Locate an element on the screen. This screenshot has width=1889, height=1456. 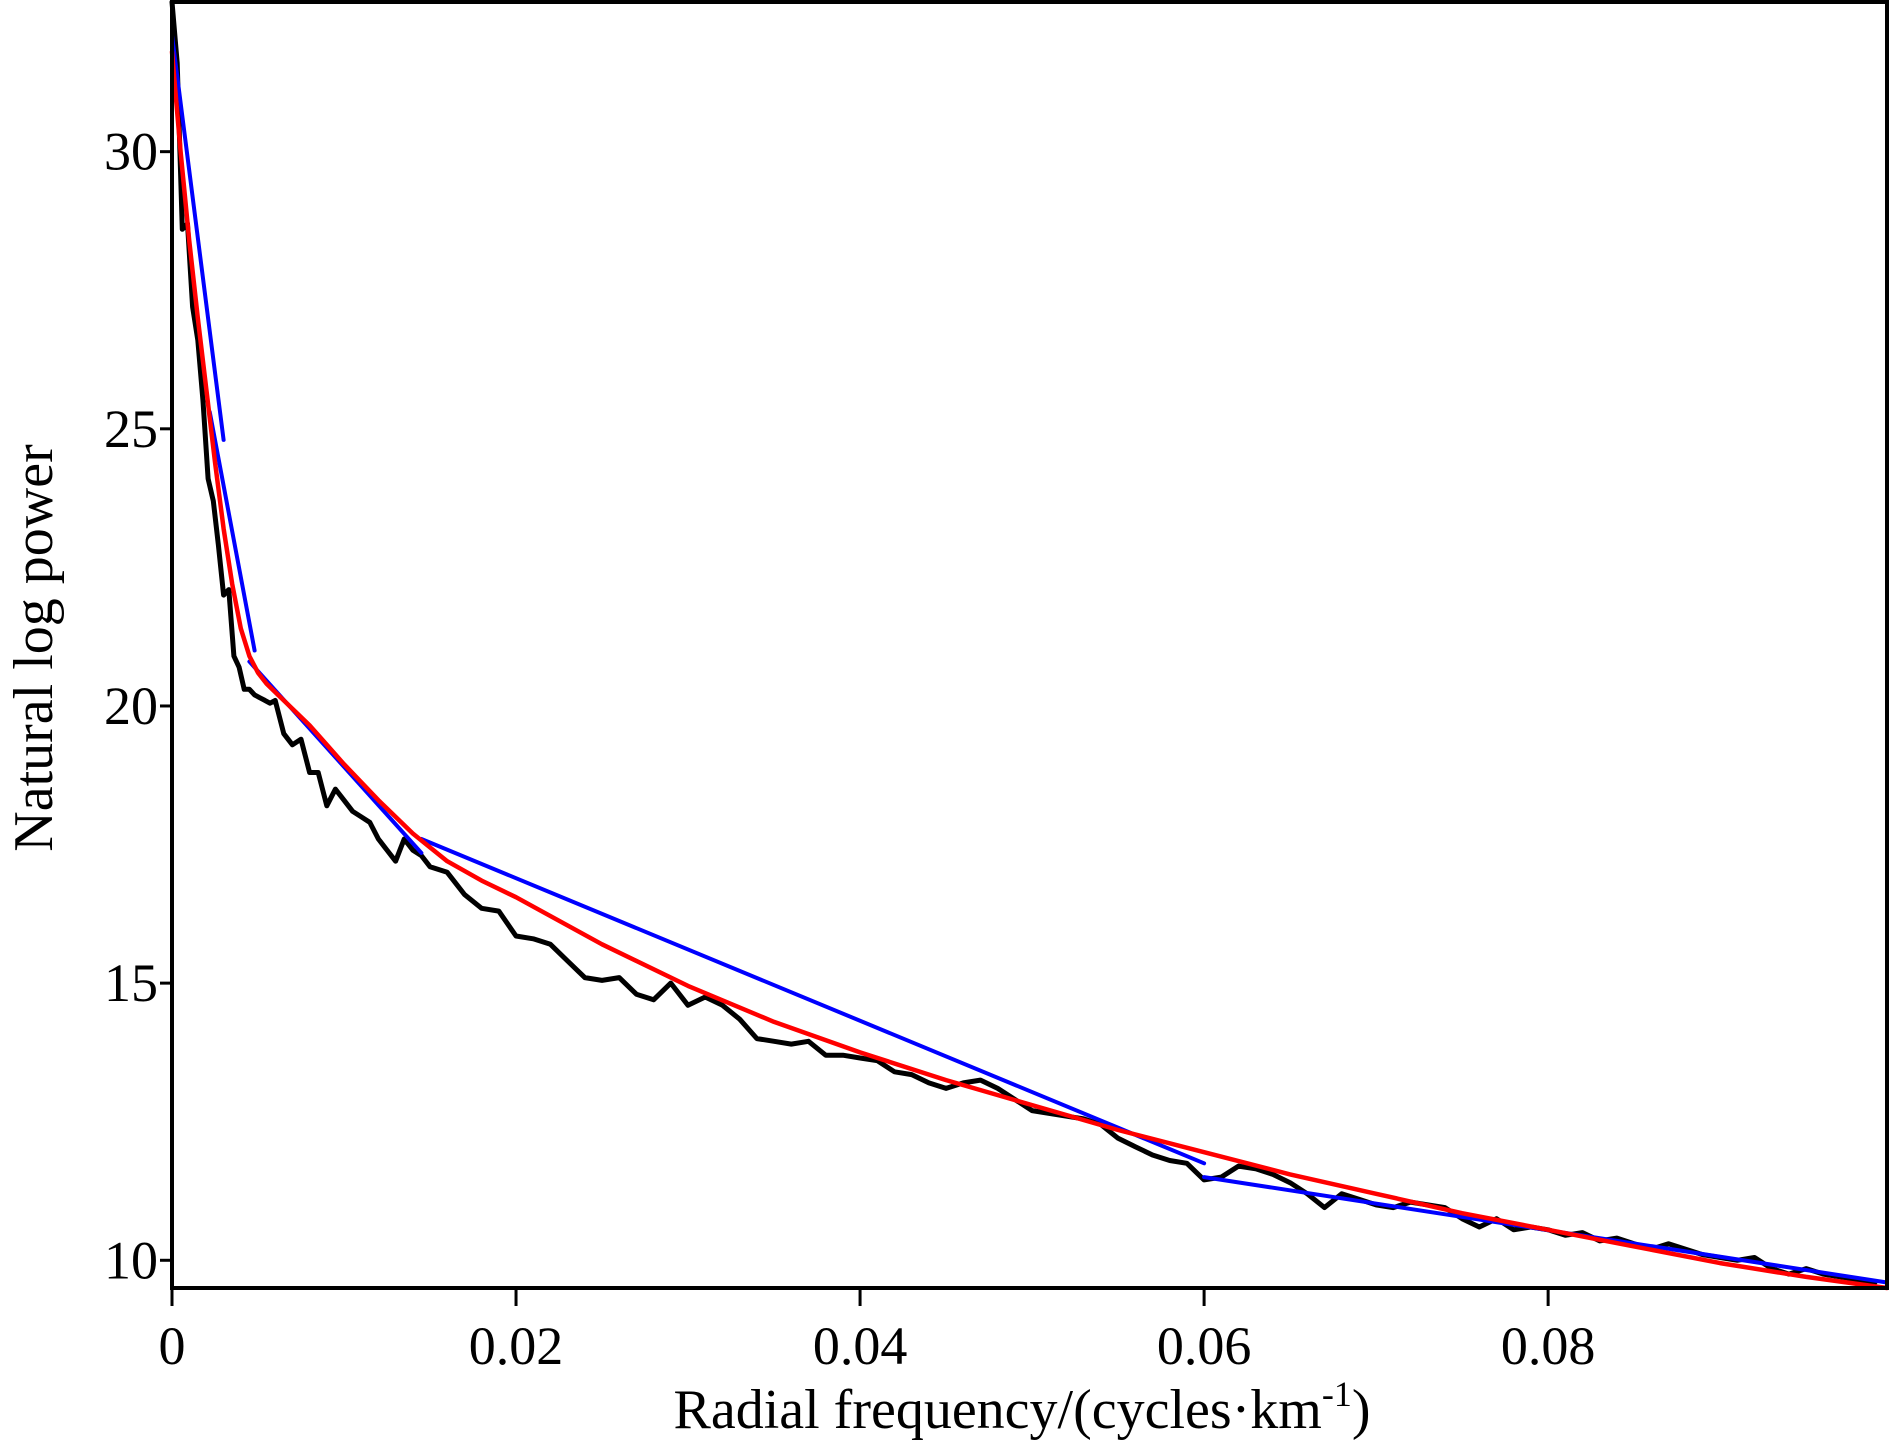
y-tick-label: 20 is located at coordinates (131, 706).